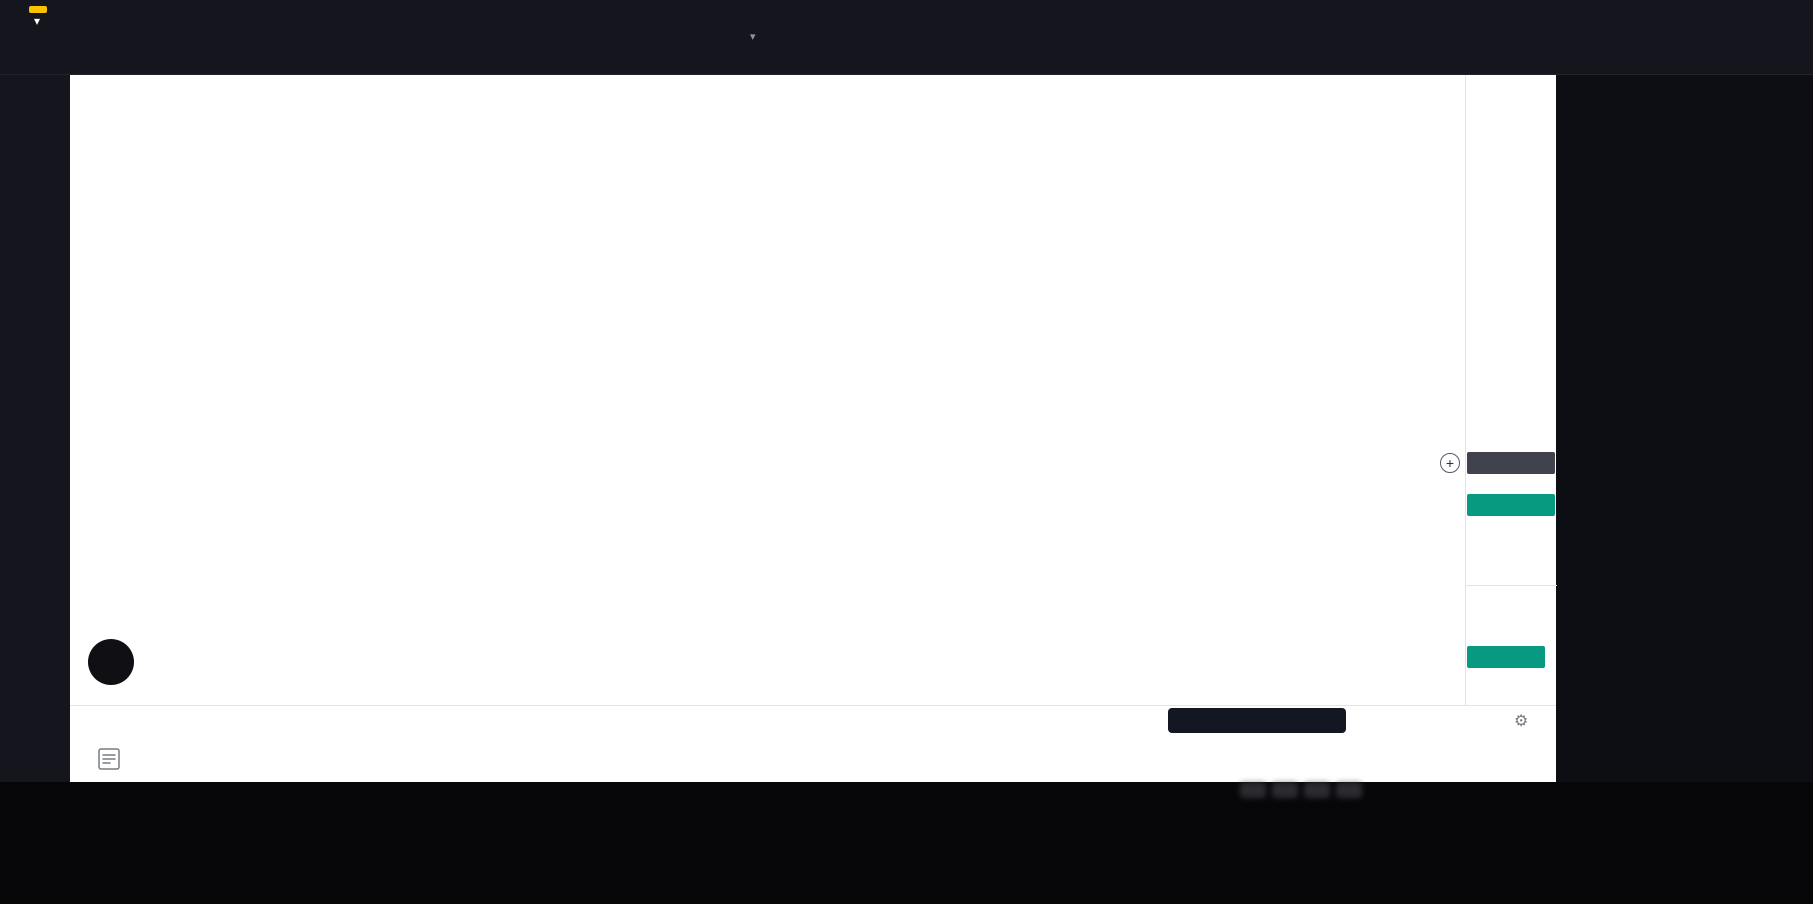 This screenshot has height=904, width=1813. Describe the element at coordinates (1506, 657) in the screenshot. I see `volume-badge` at that location.